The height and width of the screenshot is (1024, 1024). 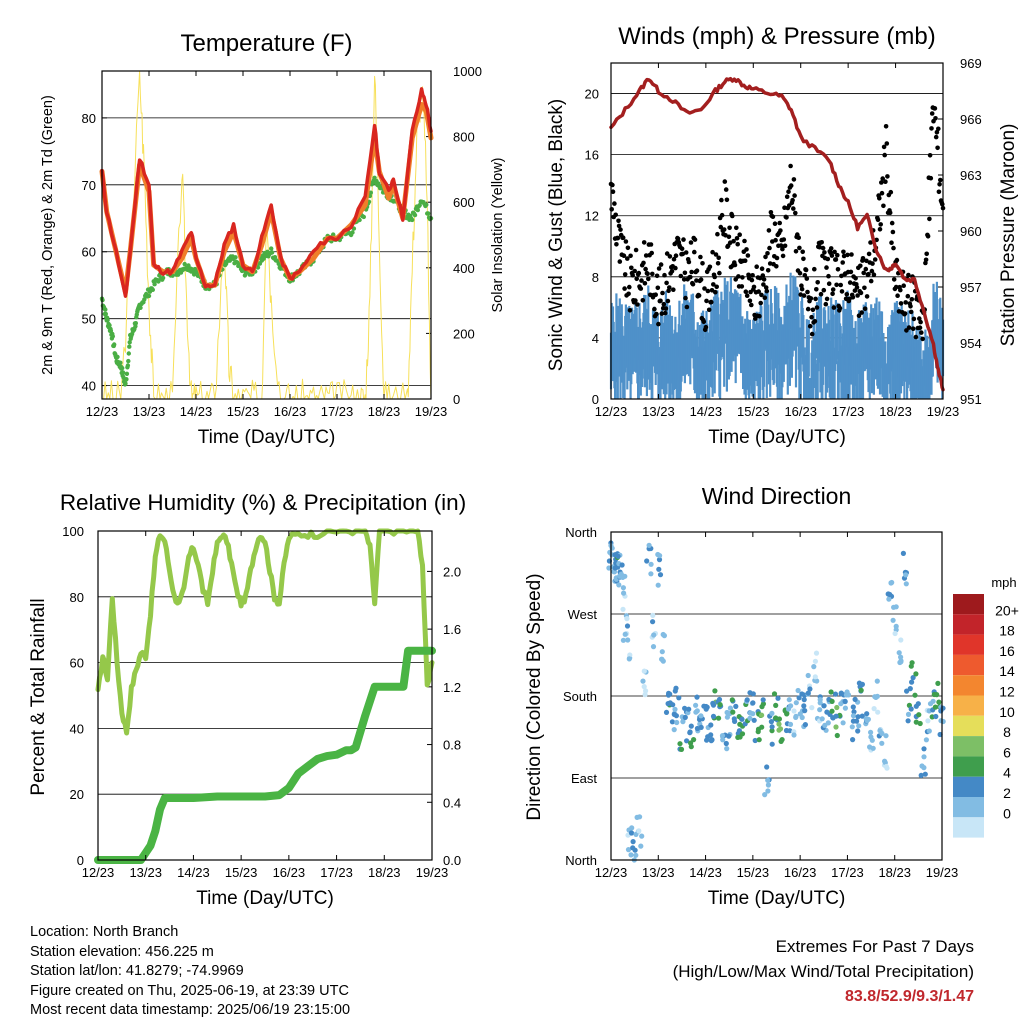 I want to click on colorbar-label: 4, so click(x=1007, y=773).